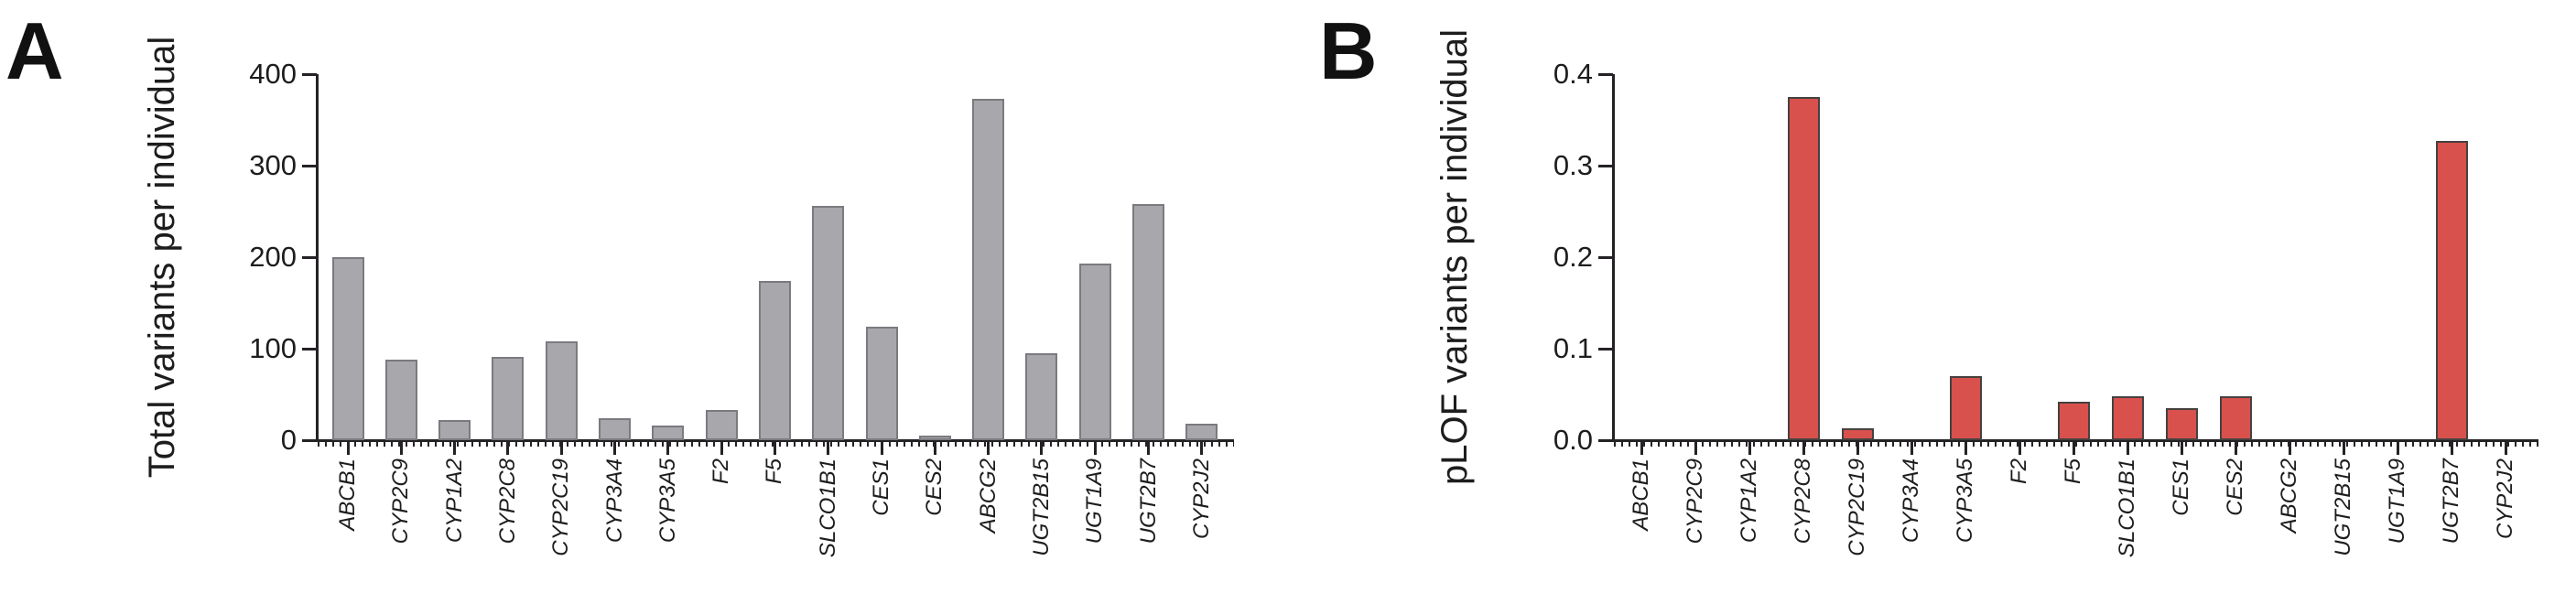  I want to click on x-tick-label: CYP2C19, so click(1857, 507).